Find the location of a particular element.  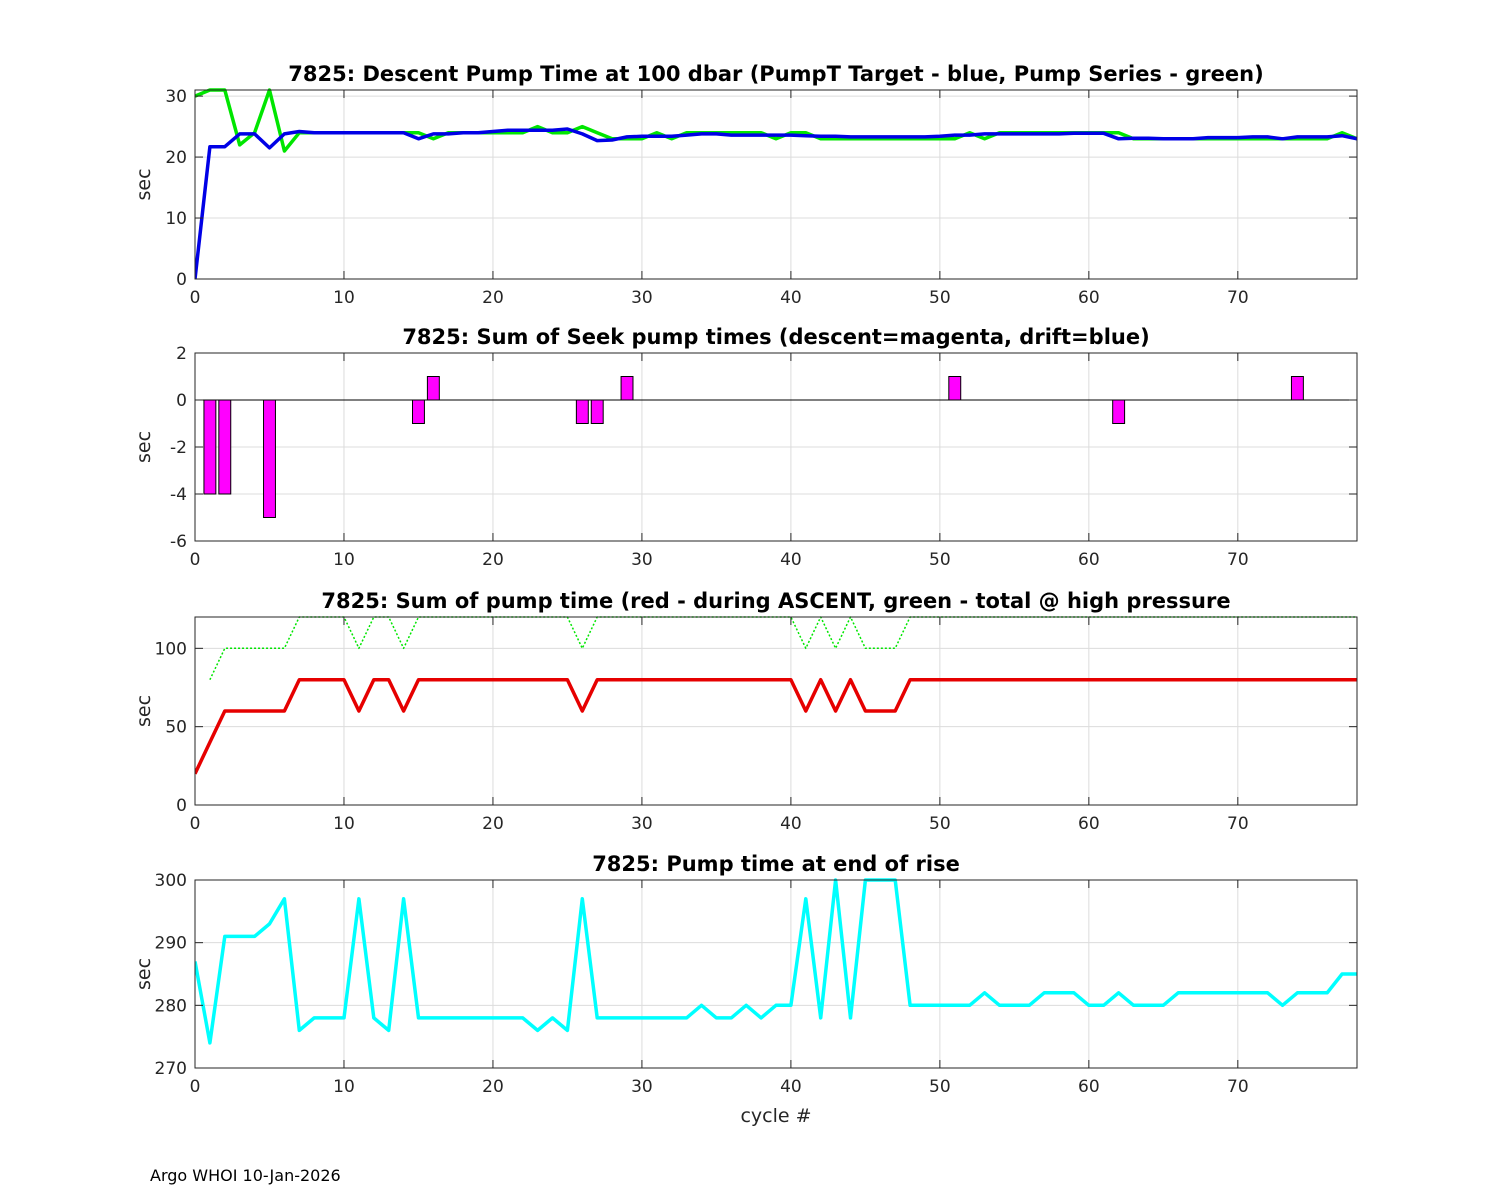

y-tick-label: -2 is located at coordinates (178, 448).